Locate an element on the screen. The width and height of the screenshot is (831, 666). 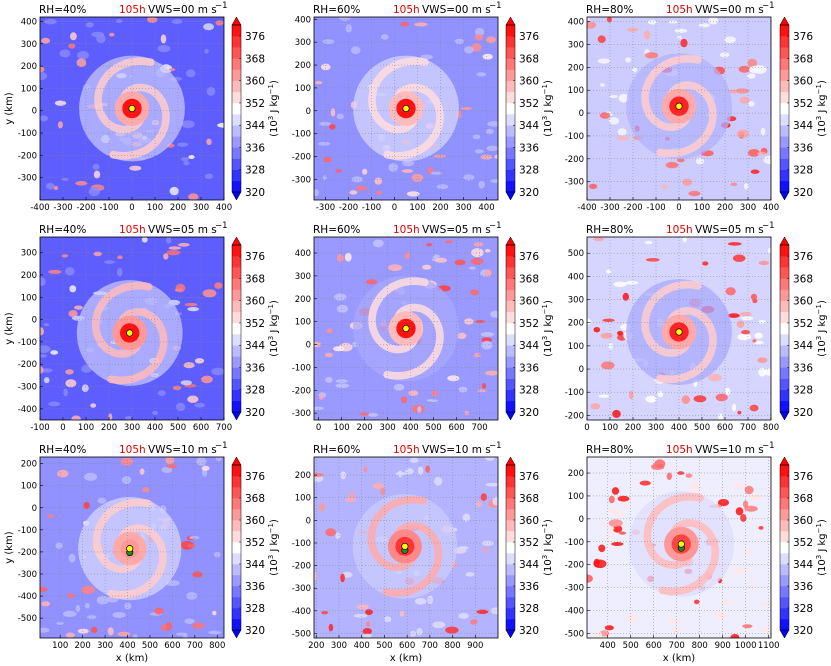
plot-frame is located at coordinates (406, 547).